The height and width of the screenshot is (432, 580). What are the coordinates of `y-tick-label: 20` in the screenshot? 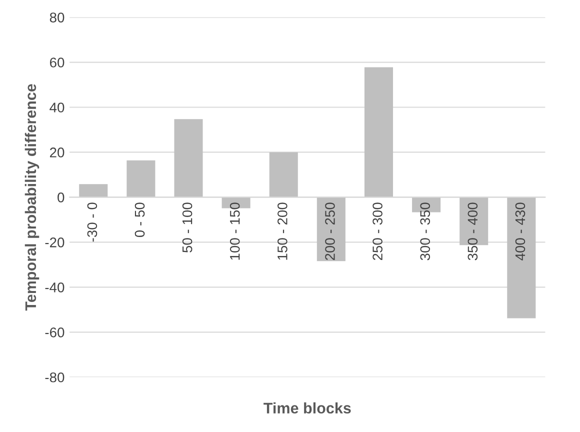 It's located at (57, 153).